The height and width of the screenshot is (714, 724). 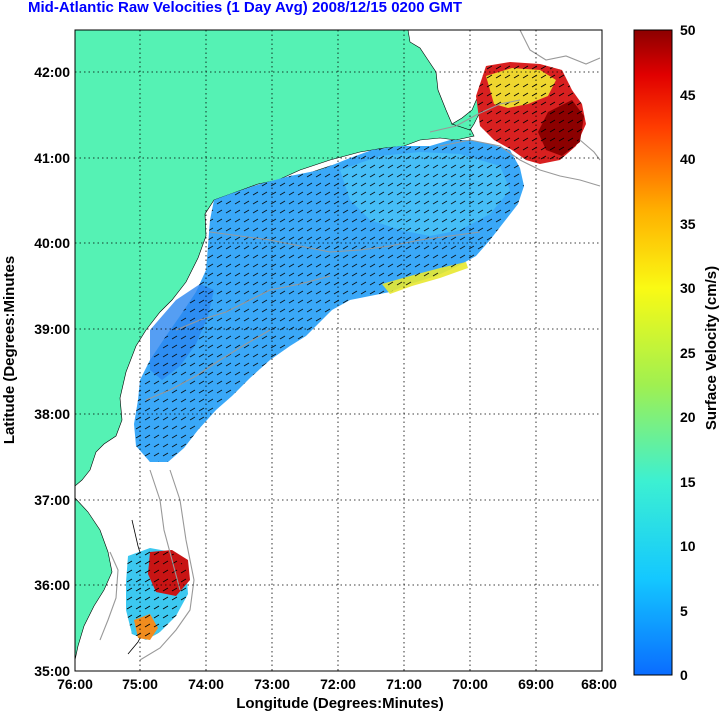 What do you see at coordinates (338, 684) in the screenshot?
I see `x-tick-label: 72:00` at bounding box center [338, 684].